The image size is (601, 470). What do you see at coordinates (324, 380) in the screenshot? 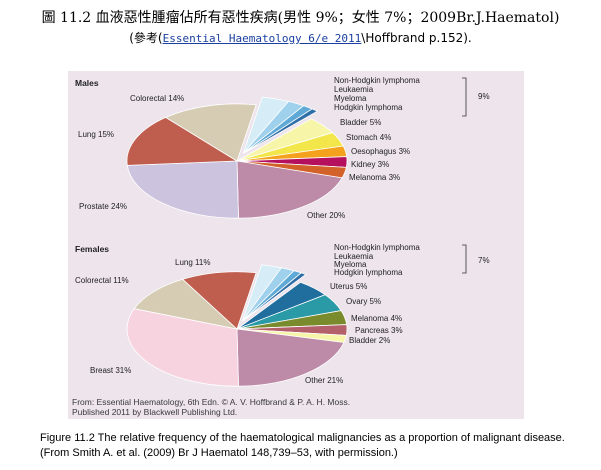
I see `slice-label-females-other-21: Other 21%` at bounding box center [324, 380].